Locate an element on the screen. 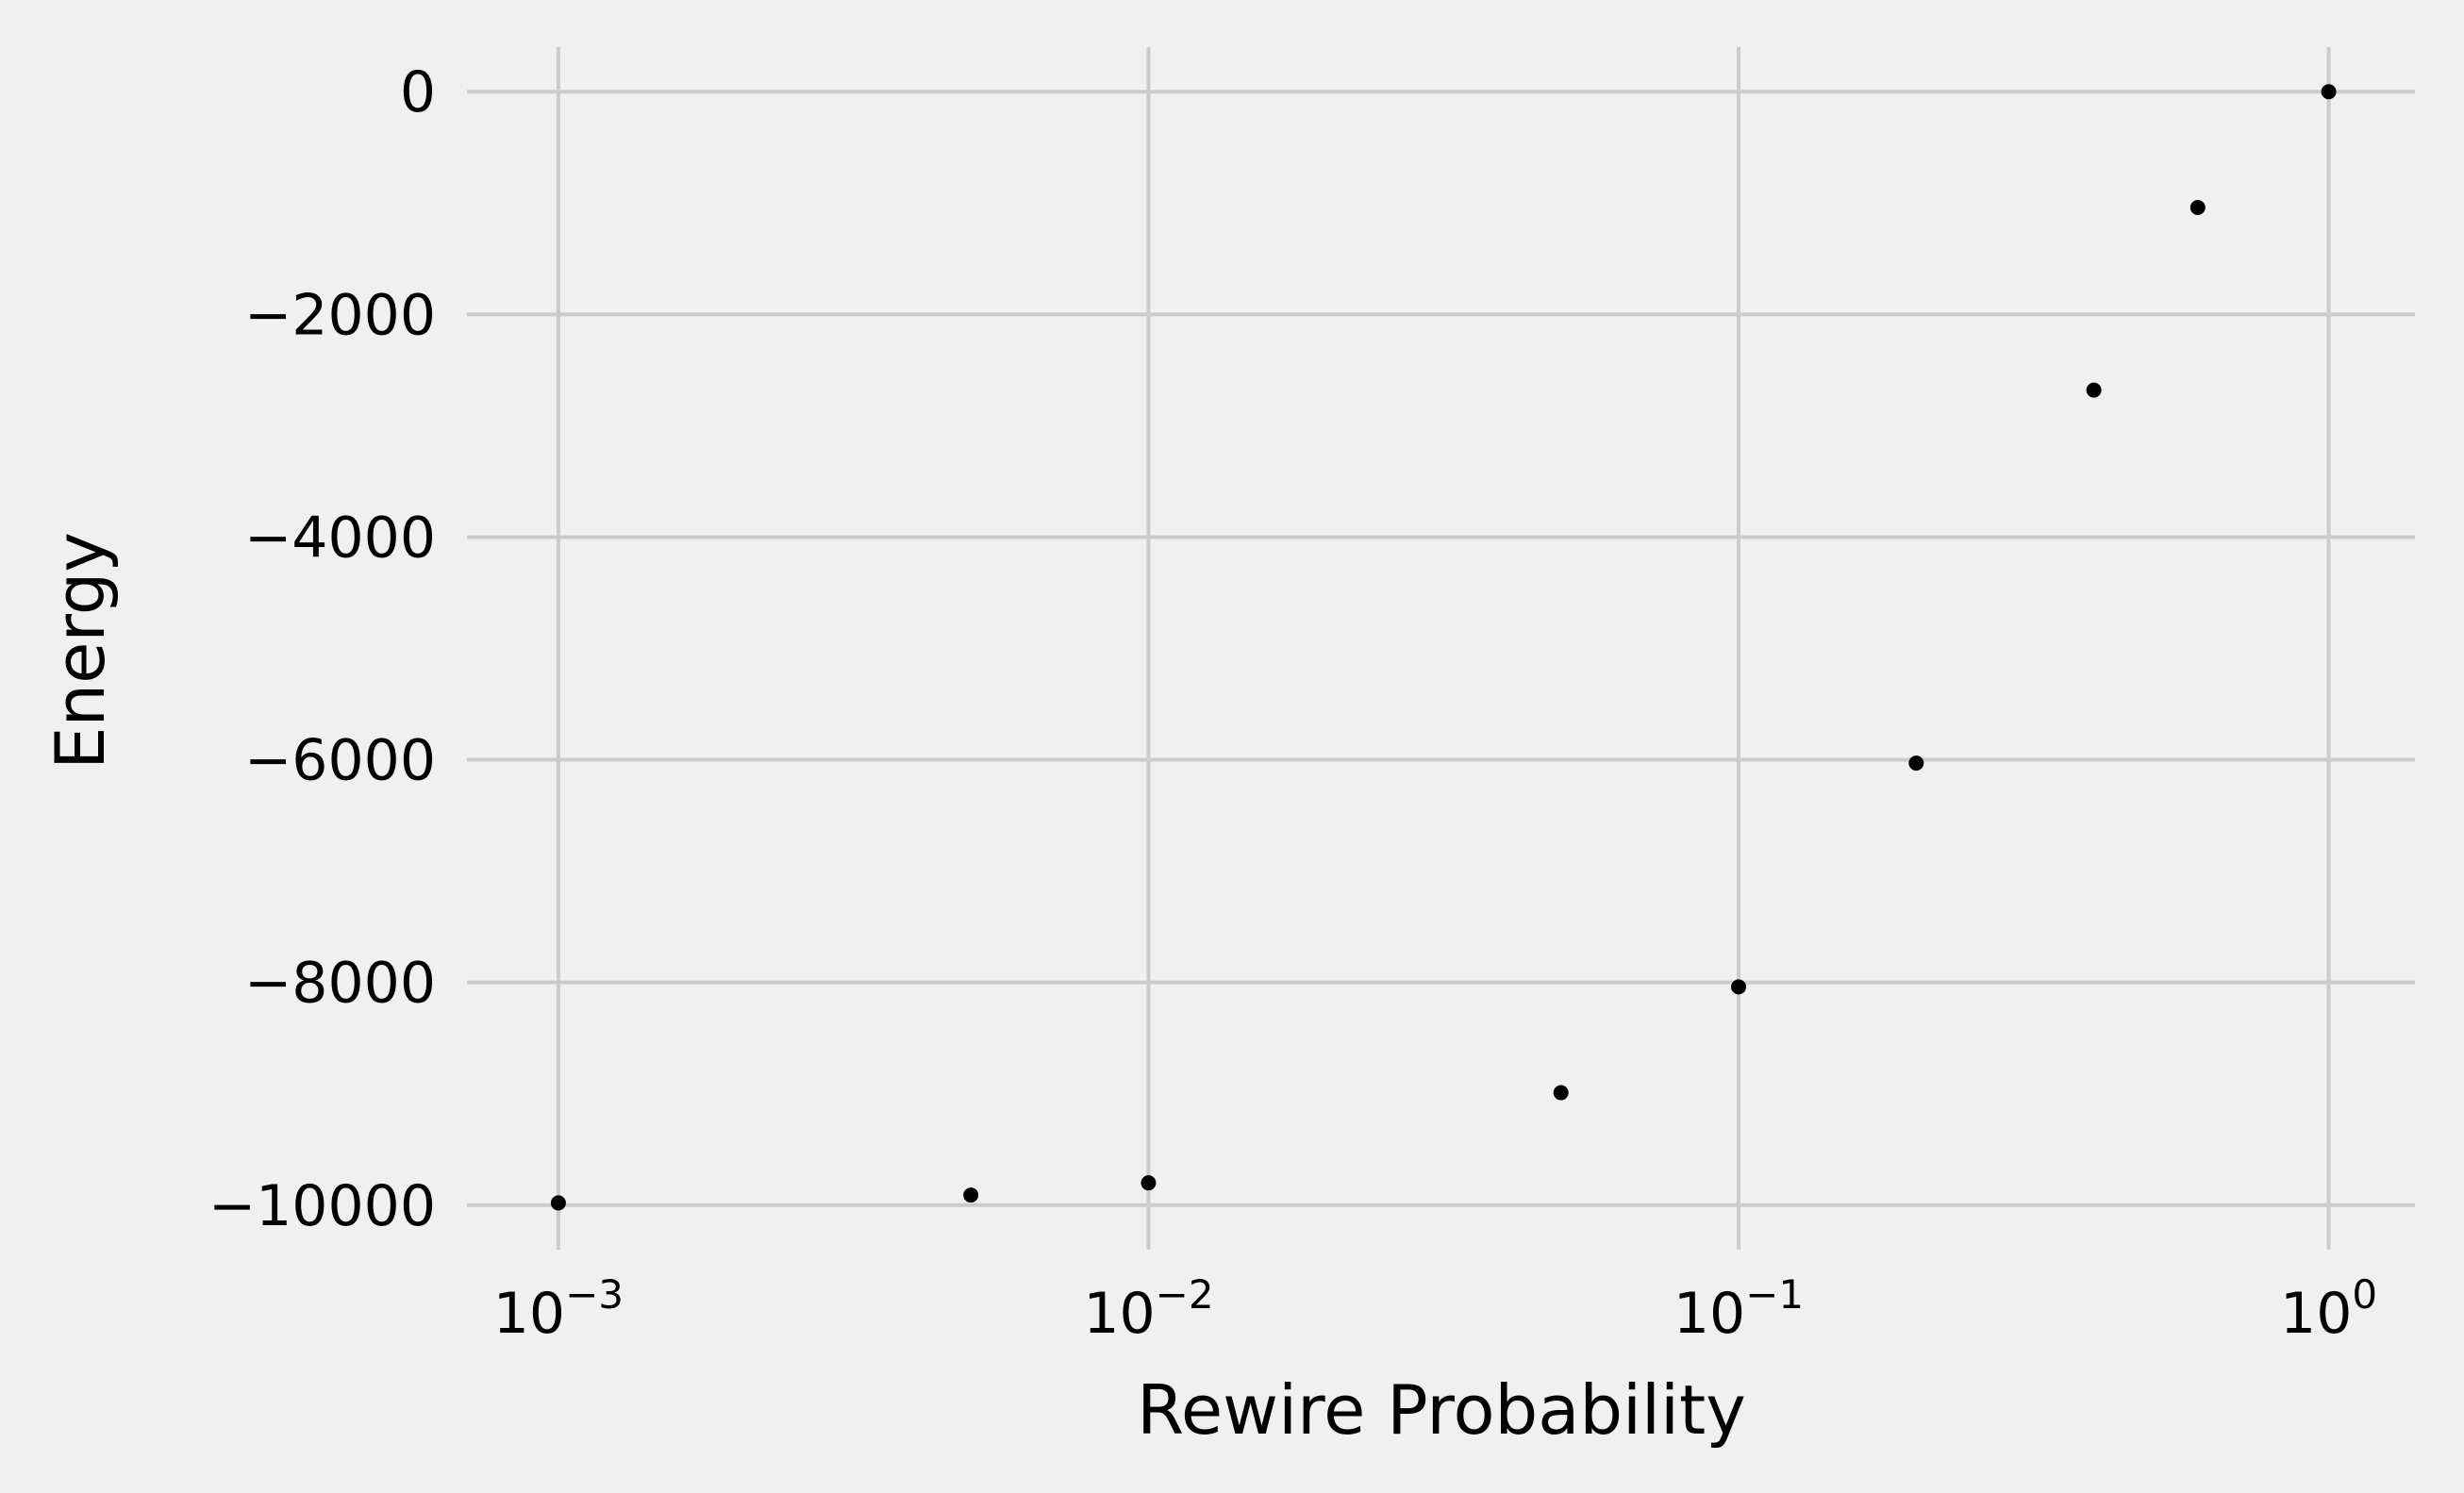  x-axis-label: Rewire Probability is located at coordinates (1442, 1410).